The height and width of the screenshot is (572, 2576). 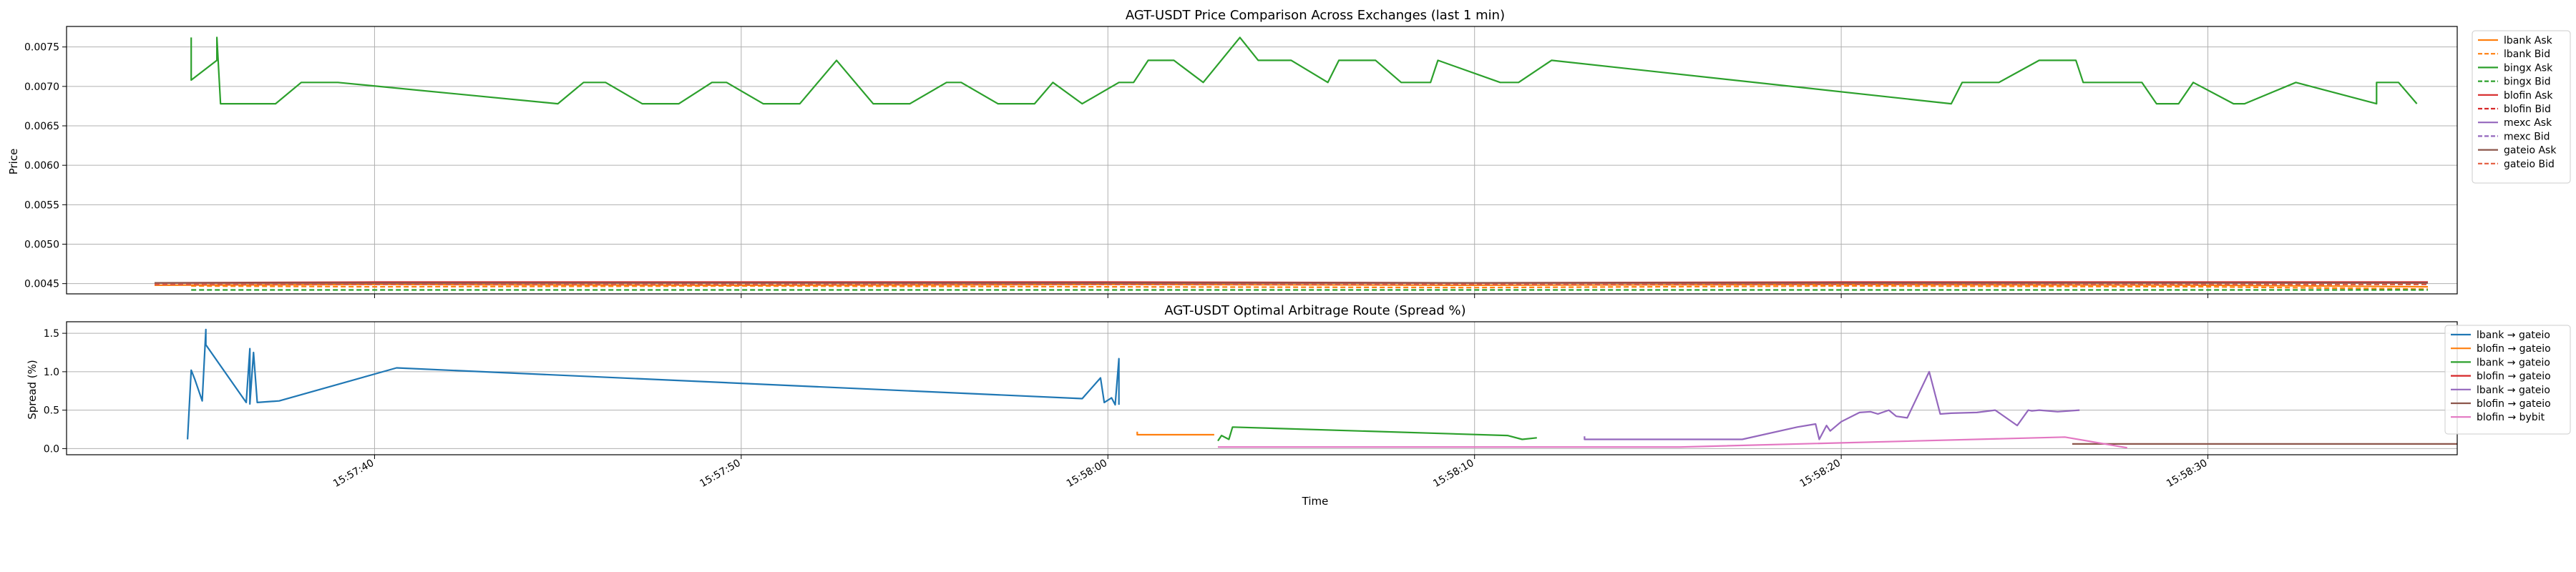 I want to click on y-tick-label: 0.0, so click(x=51, y=449).